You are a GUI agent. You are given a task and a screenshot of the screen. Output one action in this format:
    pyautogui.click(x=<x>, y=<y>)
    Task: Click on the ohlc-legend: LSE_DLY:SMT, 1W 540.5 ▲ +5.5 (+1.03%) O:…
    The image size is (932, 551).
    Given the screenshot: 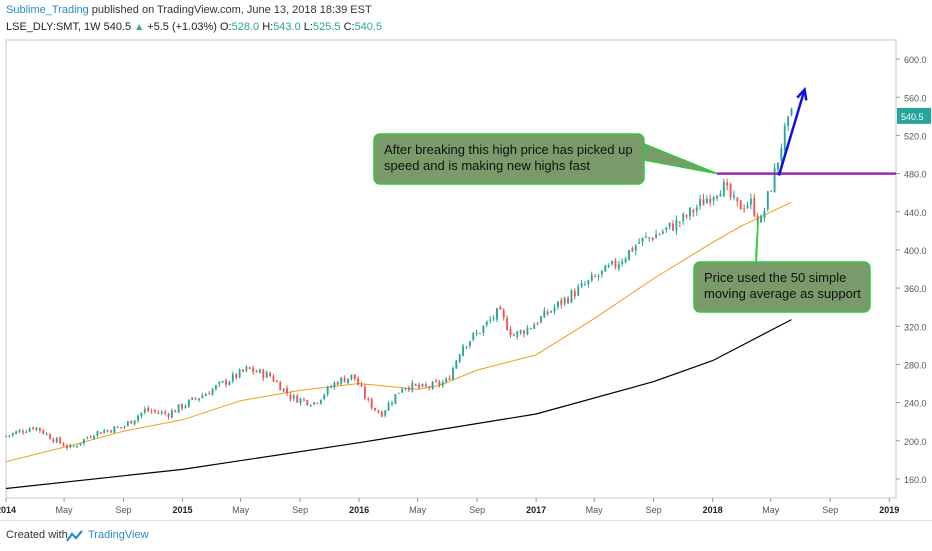 What is the action you would take?
    pyautogui.click(x=194, y=27)
    